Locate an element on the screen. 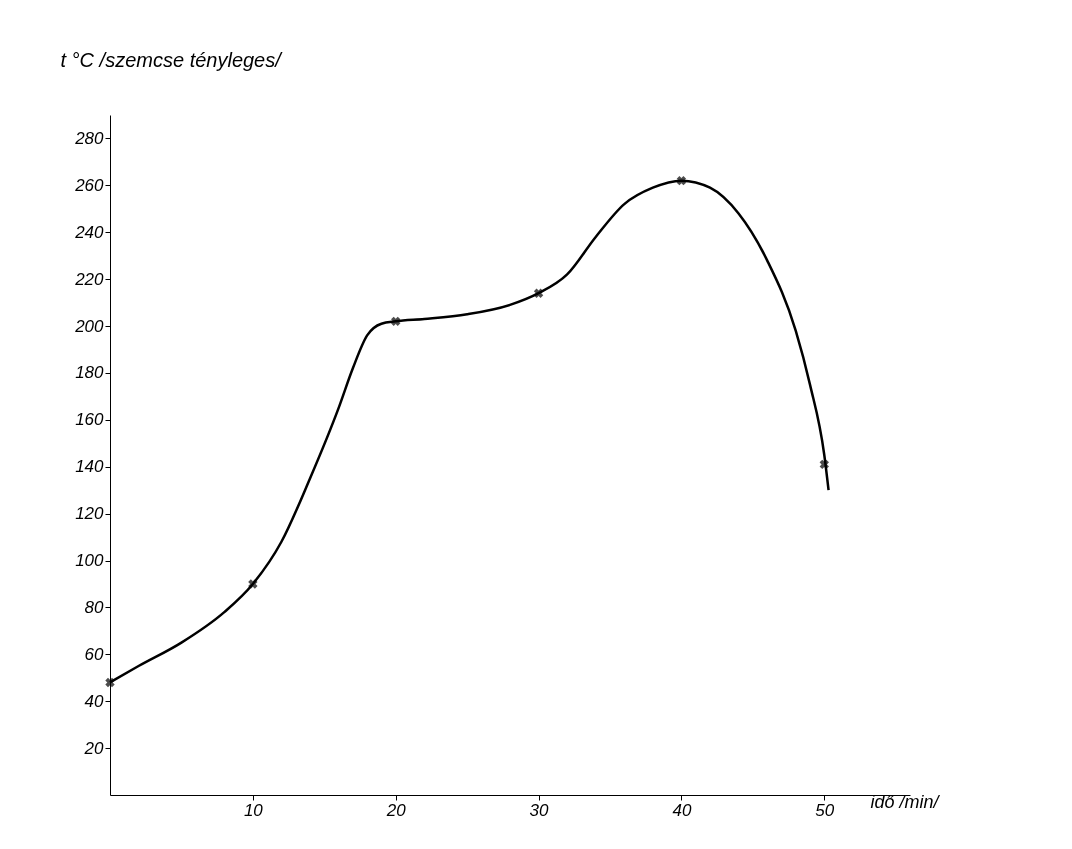  y-tick-label: 220 is located at coordinates (89, 279).